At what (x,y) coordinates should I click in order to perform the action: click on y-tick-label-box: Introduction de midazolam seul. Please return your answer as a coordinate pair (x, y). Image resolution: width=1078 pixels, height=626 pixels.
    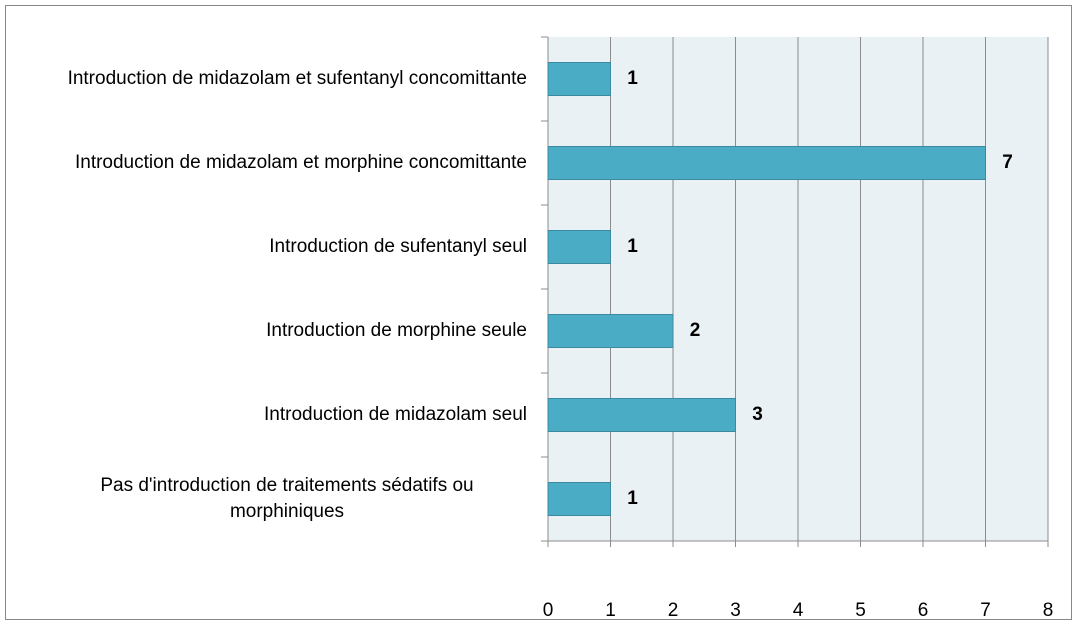
    Looking at the image, I should click on (277, 415).